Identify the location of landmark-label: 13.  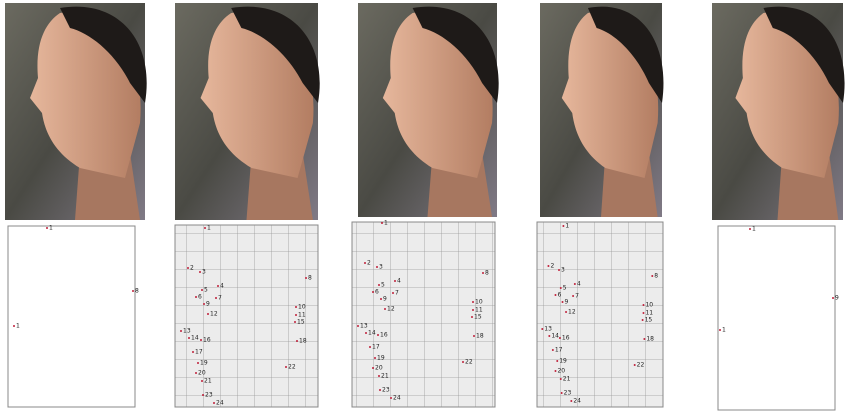
(187, 331).